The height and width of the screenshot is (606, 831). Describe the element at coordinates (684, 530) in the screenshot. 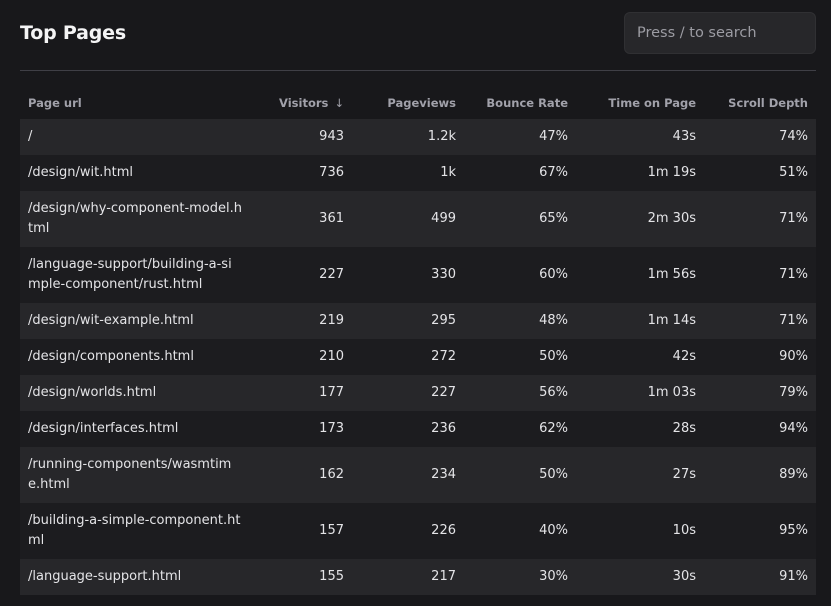

I see `cell-time-on-page: 10s` at that location.